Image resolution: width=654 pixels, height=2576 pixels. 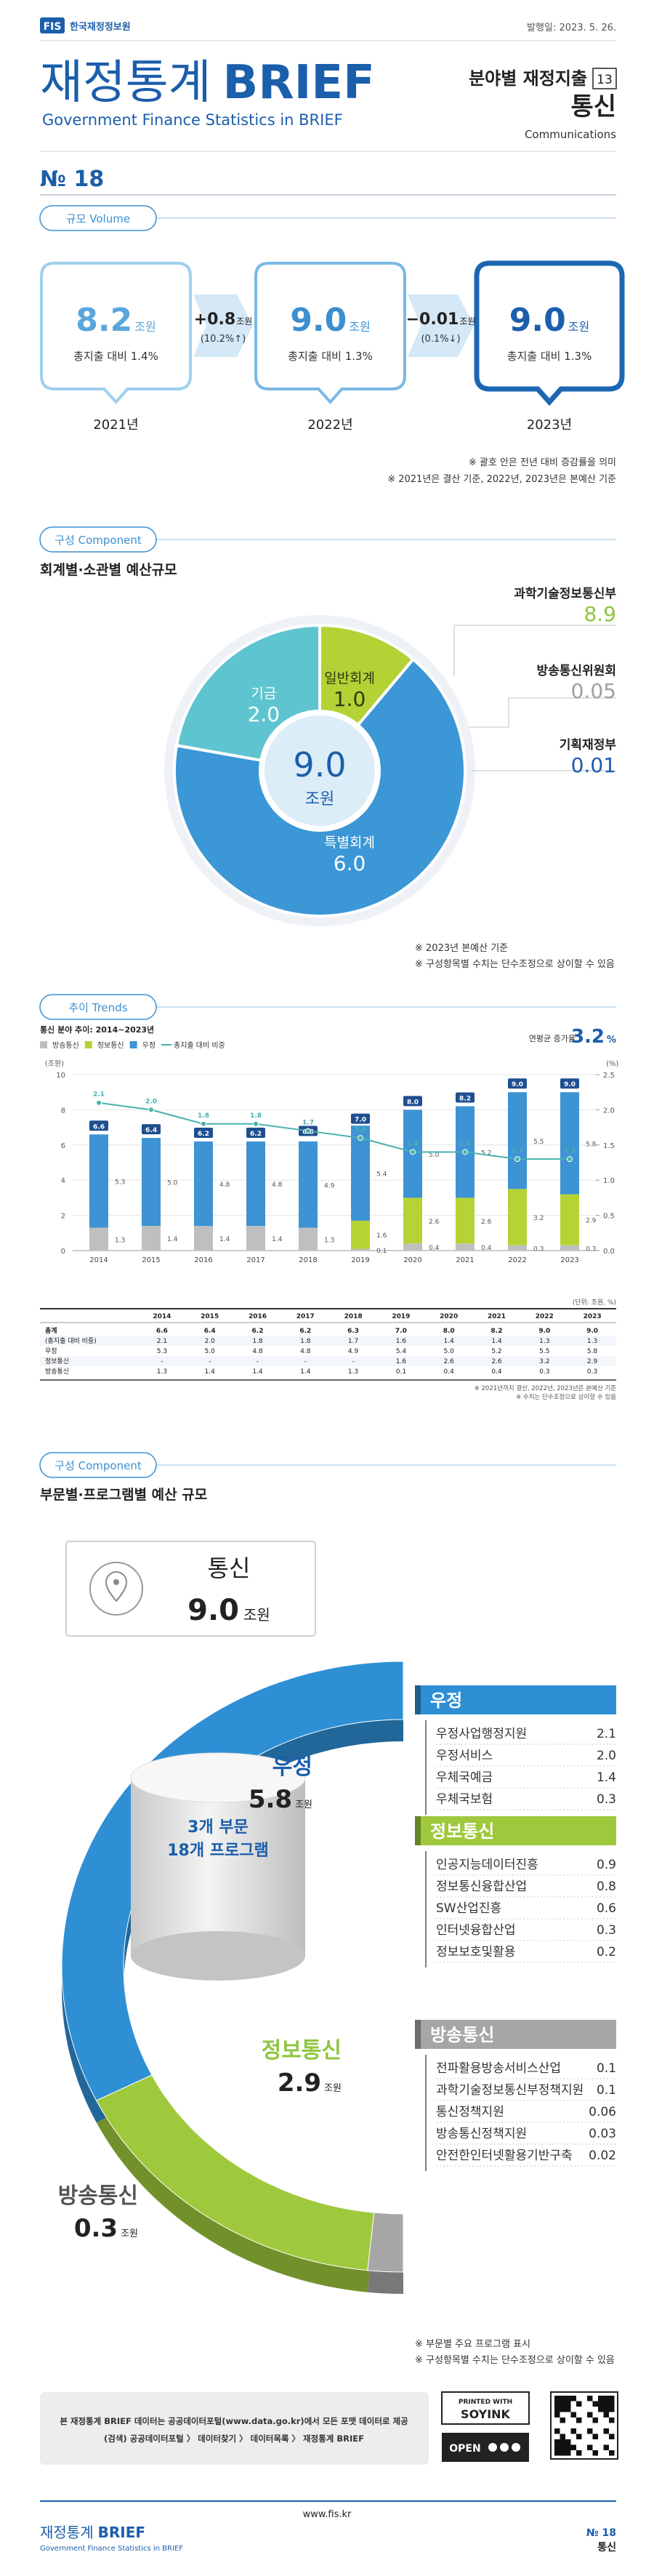 What do you see at coordinates (465, 1143) in the screenshot?
I see `line-value-label: 1.4` at bounding box center [465, 1143].